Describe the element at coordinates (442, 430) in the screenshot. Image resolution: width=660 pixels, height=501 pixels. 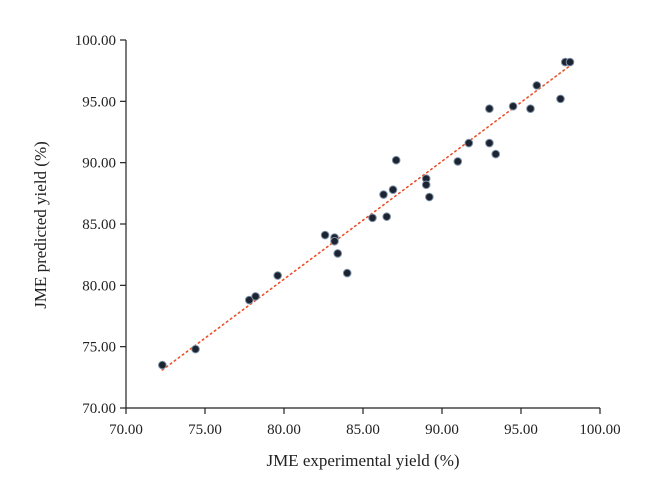
I see `x-tick-label: 90.00` at that location.